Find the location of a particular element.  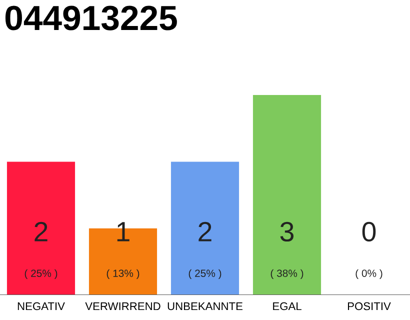

x-tick-label: POSITIV is located at coordinates (369, 306).